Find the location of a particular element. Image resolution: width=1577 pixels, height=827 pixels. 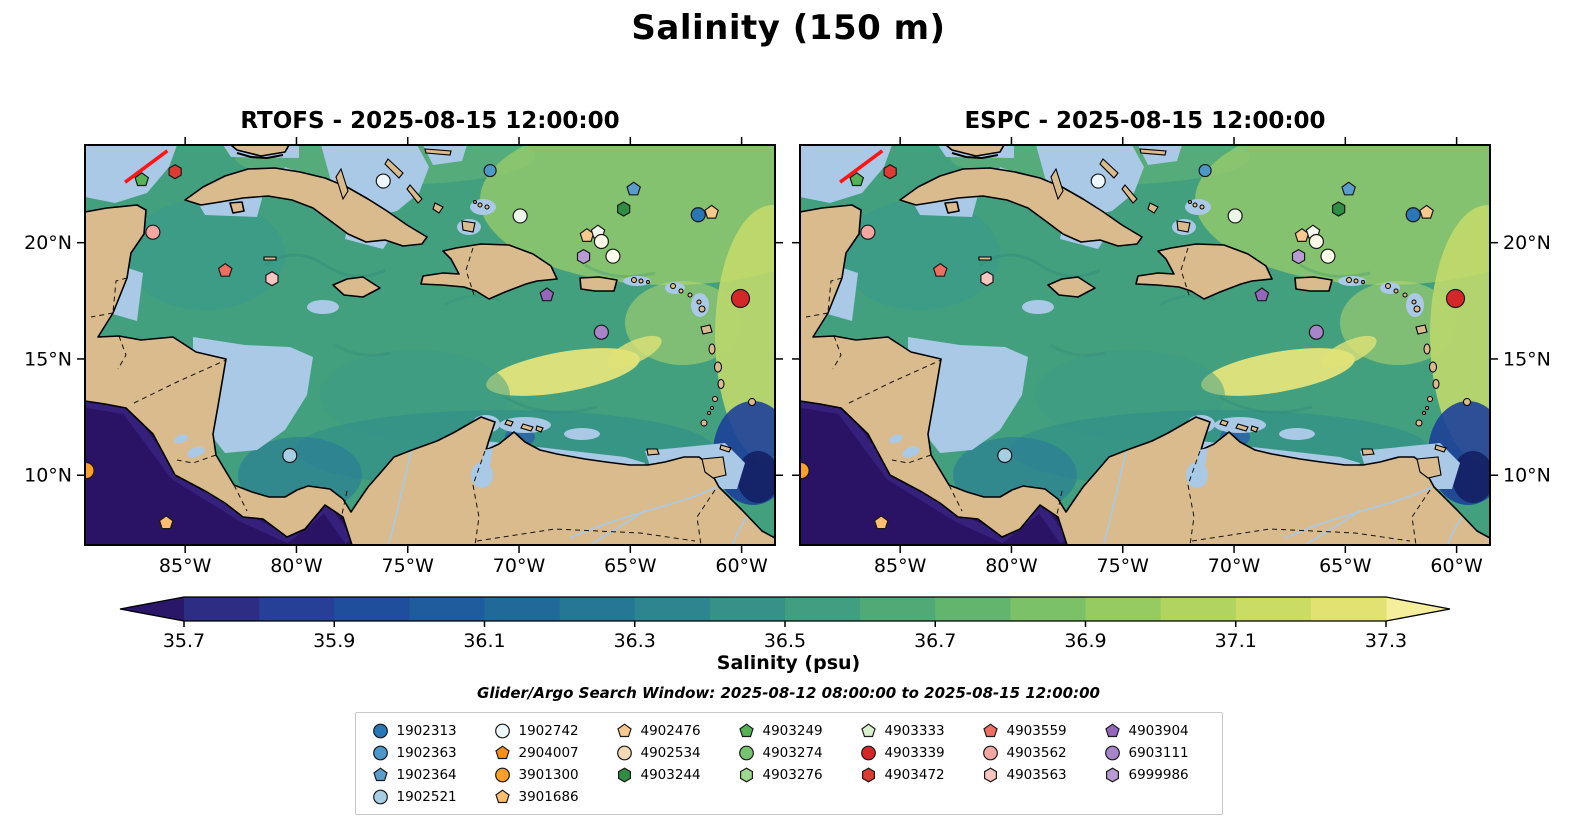

florida-keys is located at coordinates (975, 156).